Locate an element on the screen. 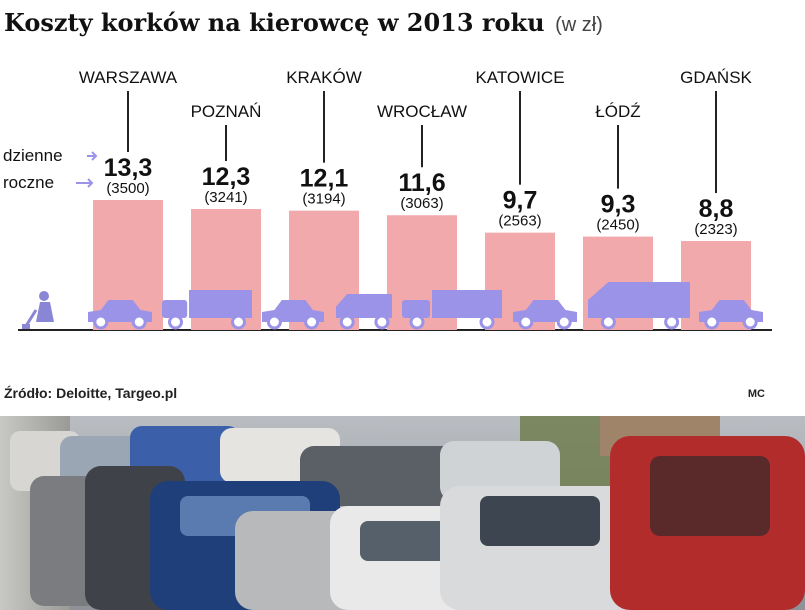  city-label: GDAŃSK is located at coordinates (716, 77).